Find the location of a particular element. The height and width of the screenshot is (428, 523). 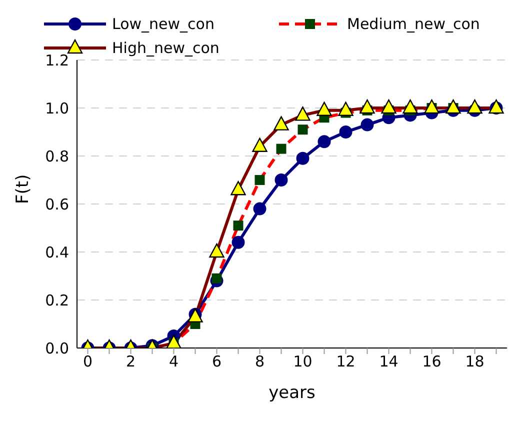

y-tick-label: 0.0 is located at coordinates (57, 348).